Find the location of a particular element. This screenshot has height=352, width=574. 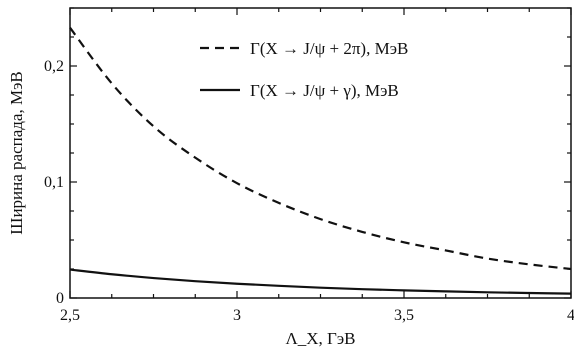

y-tick-label: 0,1 is located at coordinates (54, 182).